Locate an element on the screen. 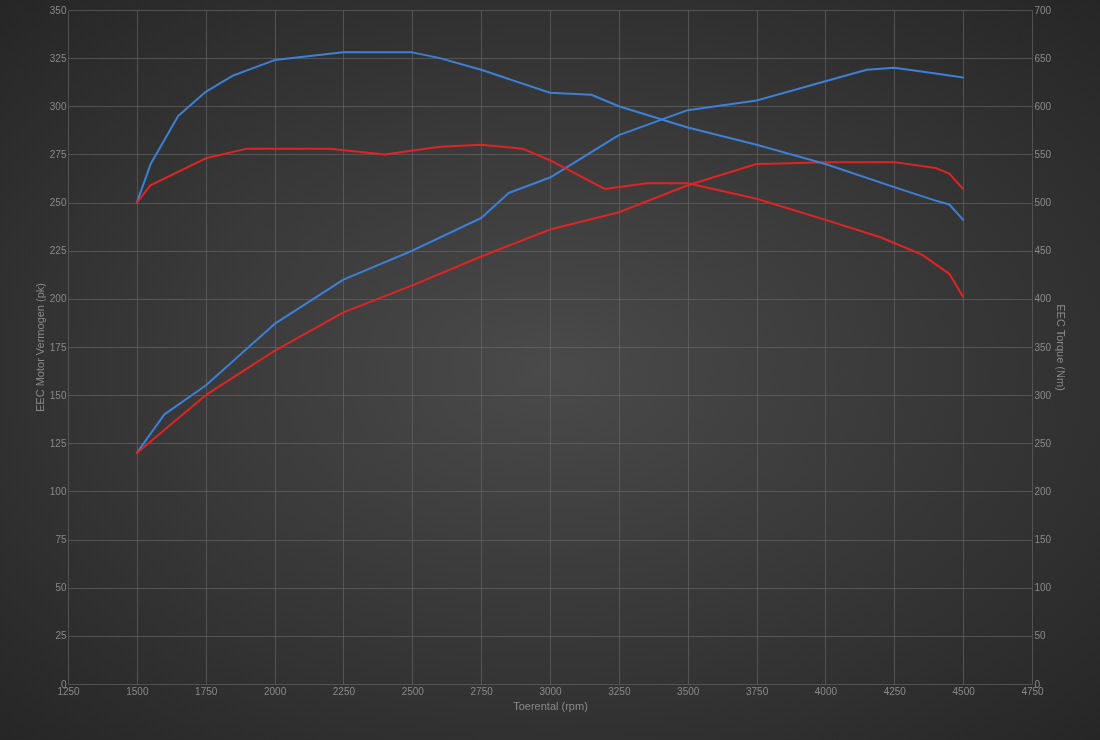 This screenshot has width=1100, height=740. y-tick-label: 325 is located at coordinates (58, 58).